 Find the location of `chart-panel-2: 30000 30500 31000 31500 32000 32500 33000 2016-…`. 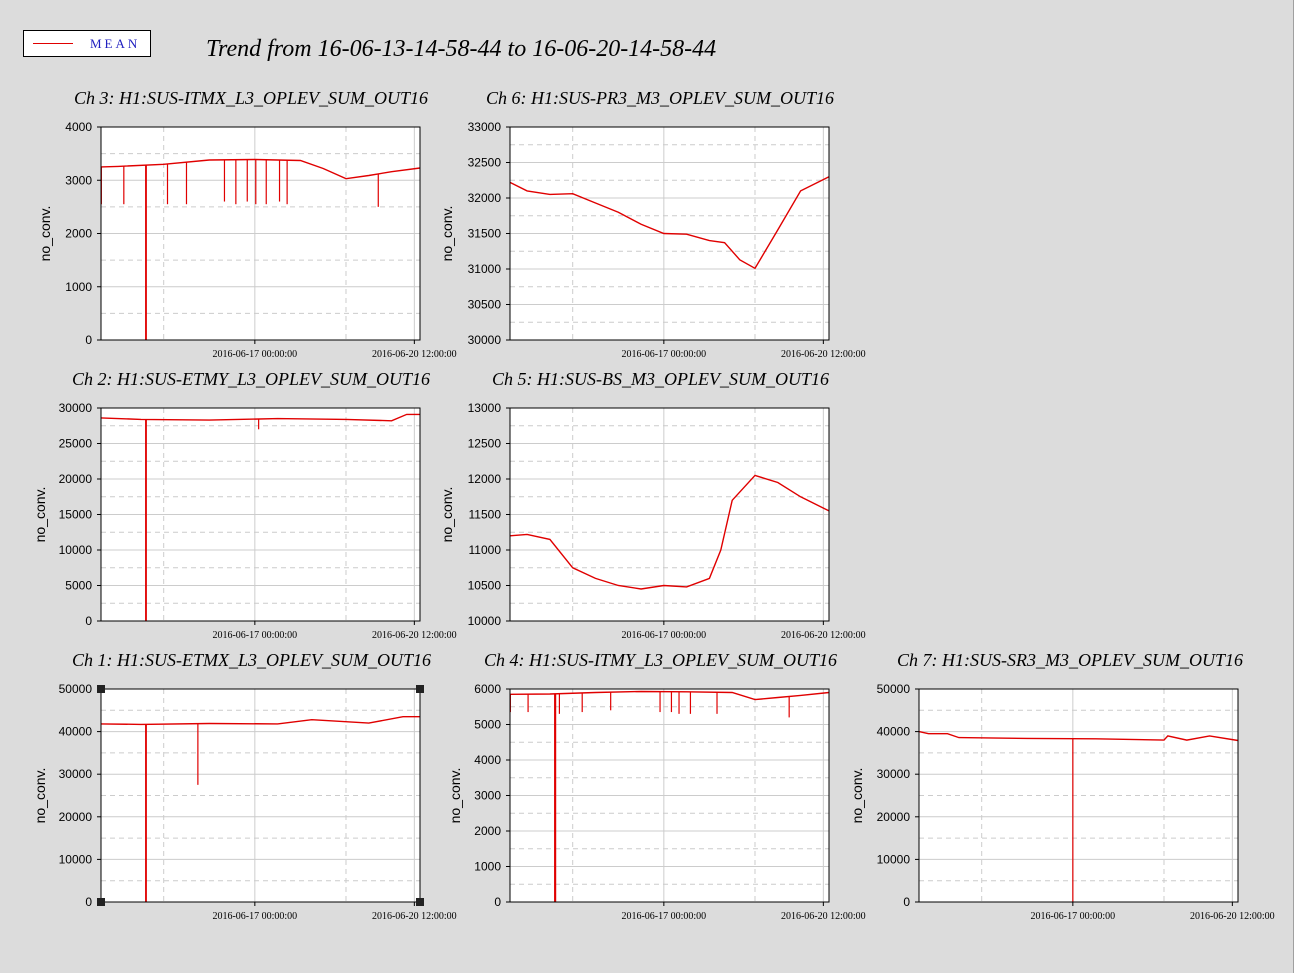

chart-panel-2: 30000 30500 31000 31500 32000 32500 33000 2016-… is located at coordinates (652, 224).